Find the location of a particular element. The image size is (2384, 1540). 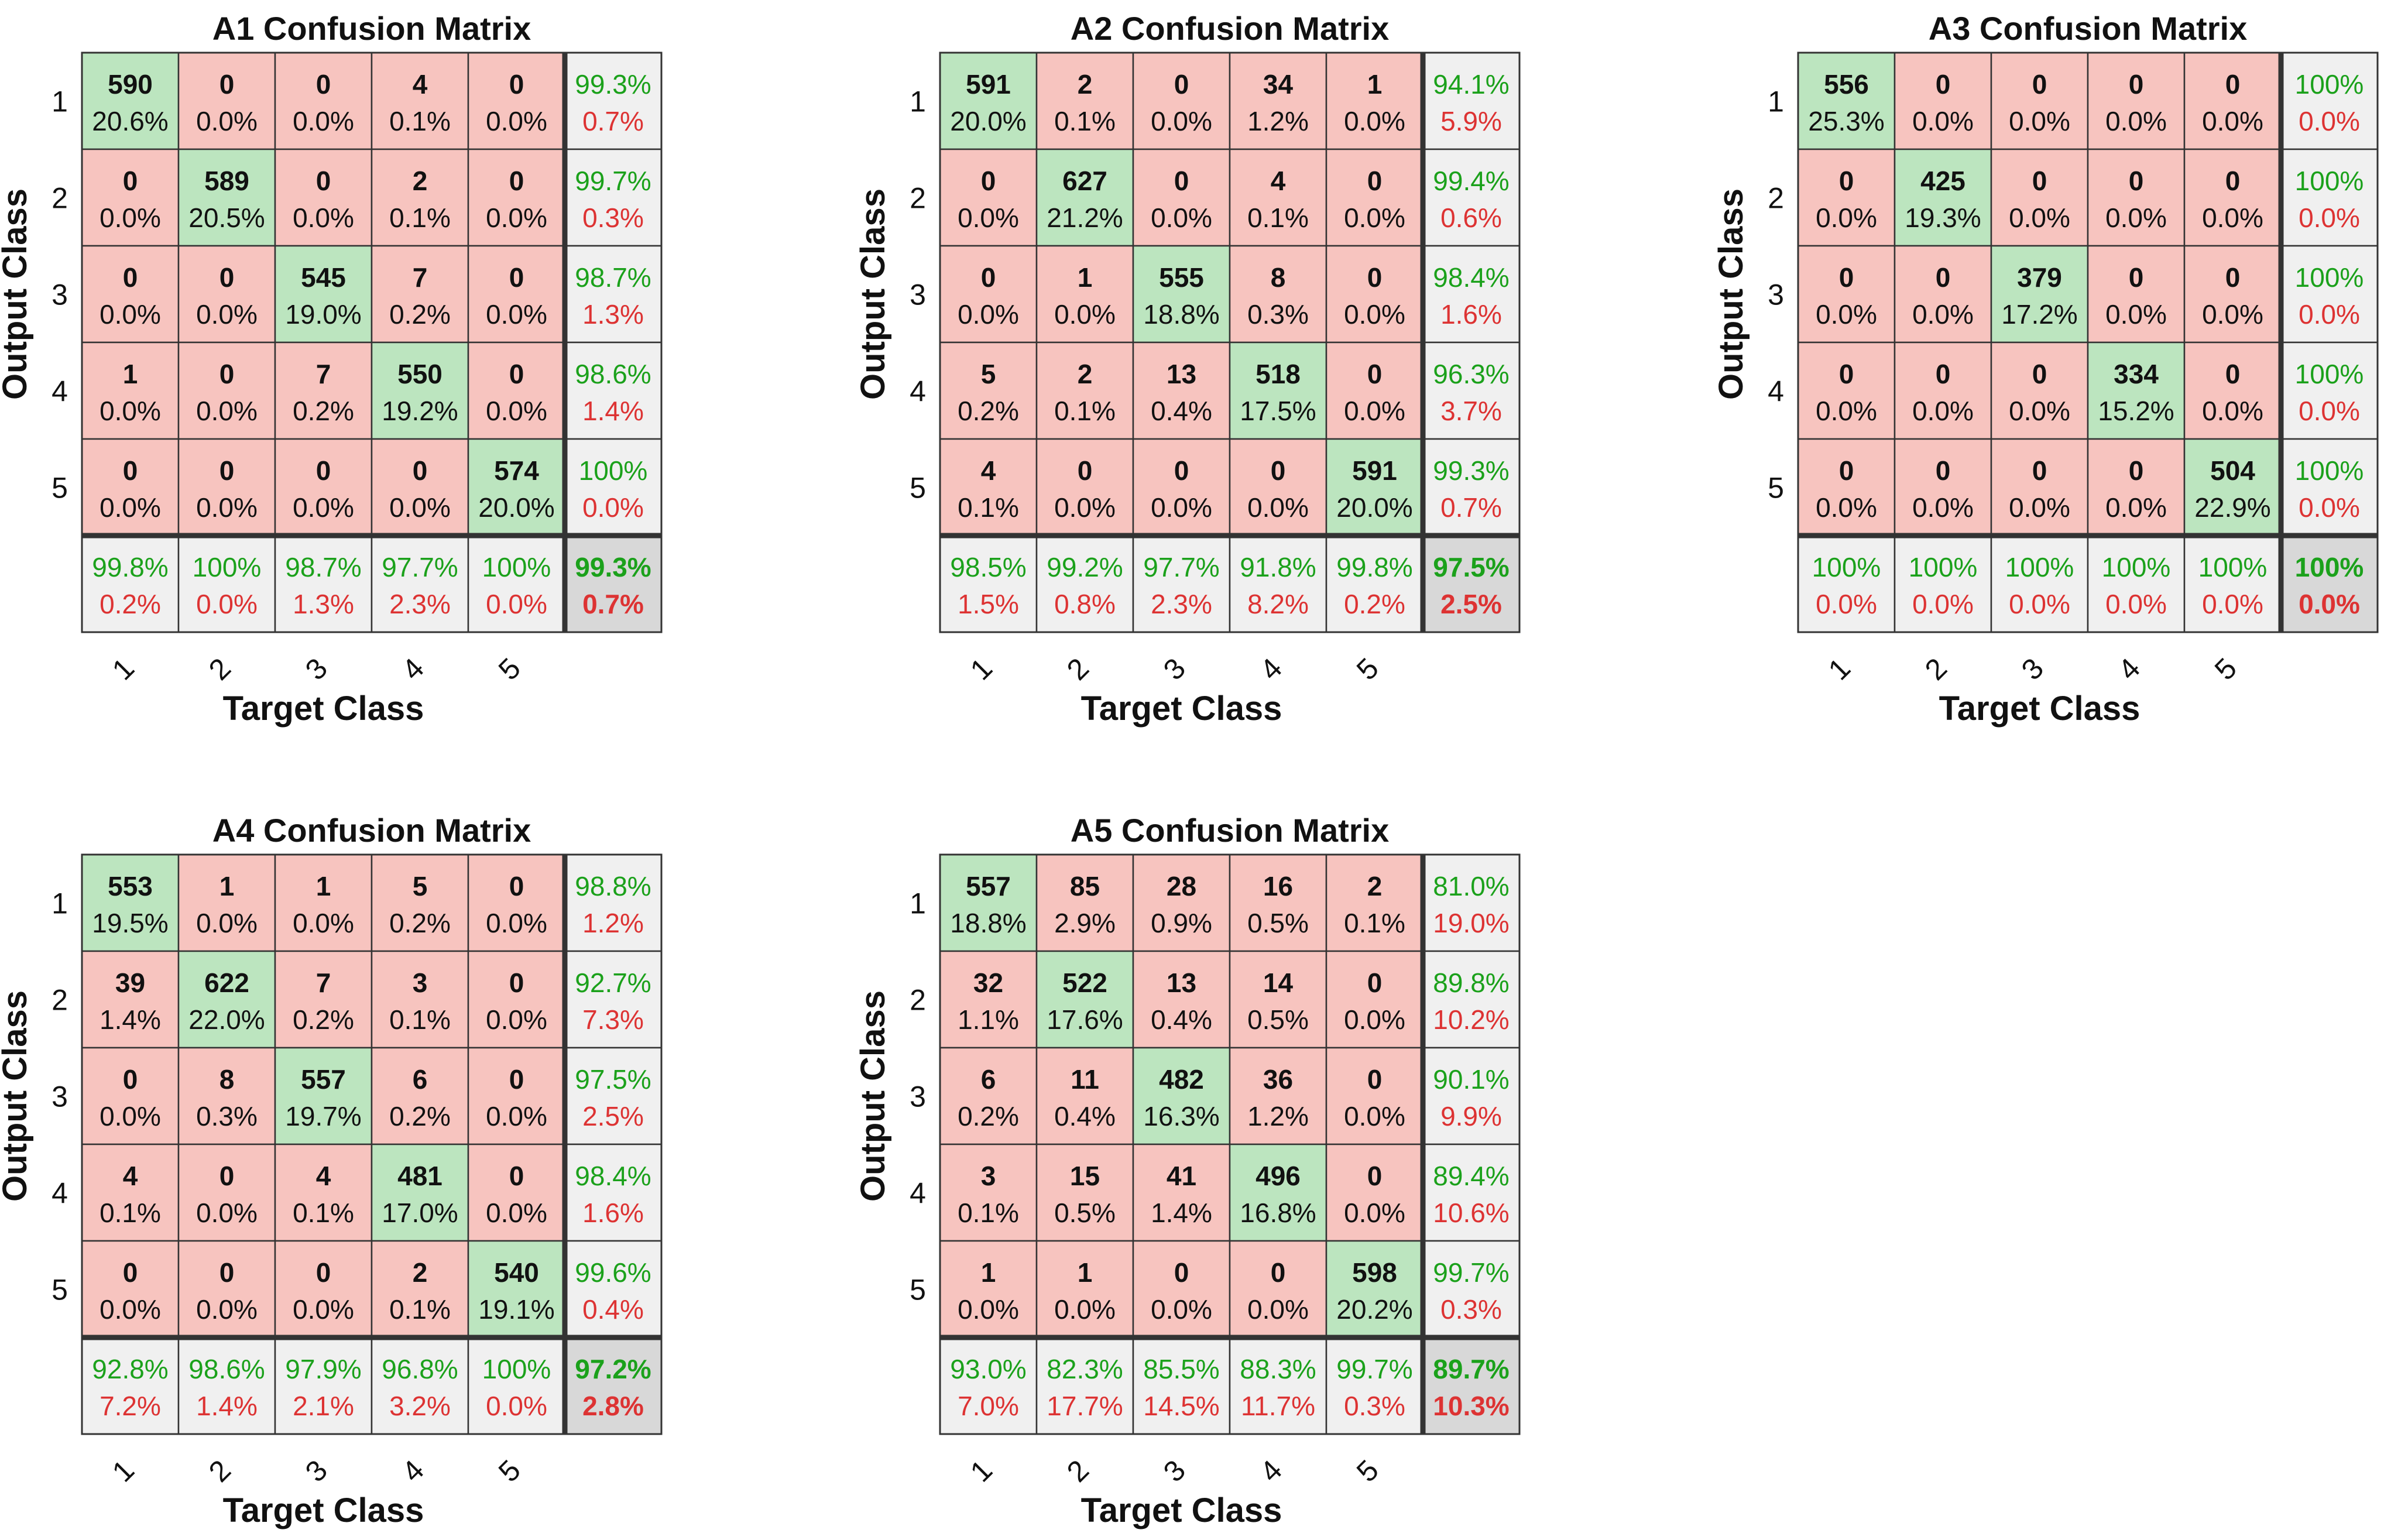

row-summary-correct: 98.4% is located at coordinates (1471, 277).